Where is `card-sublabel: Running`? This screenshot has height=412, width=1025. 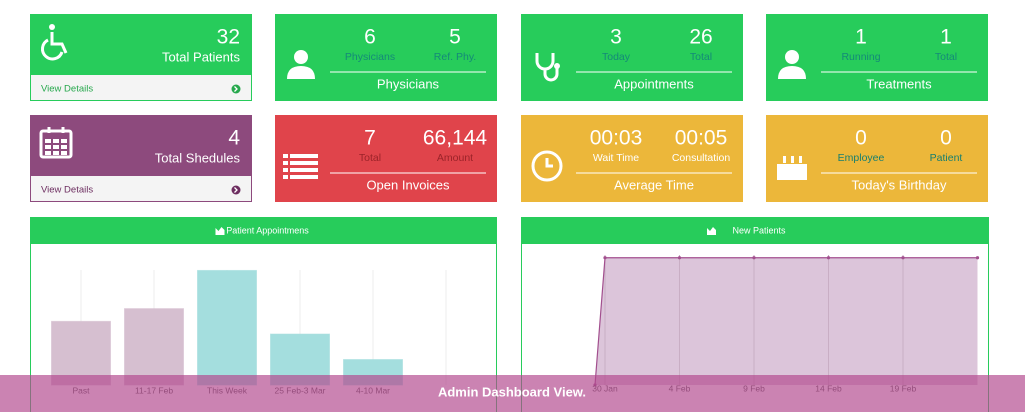 card-sublabel: Running is located at coordinates (860, 57).